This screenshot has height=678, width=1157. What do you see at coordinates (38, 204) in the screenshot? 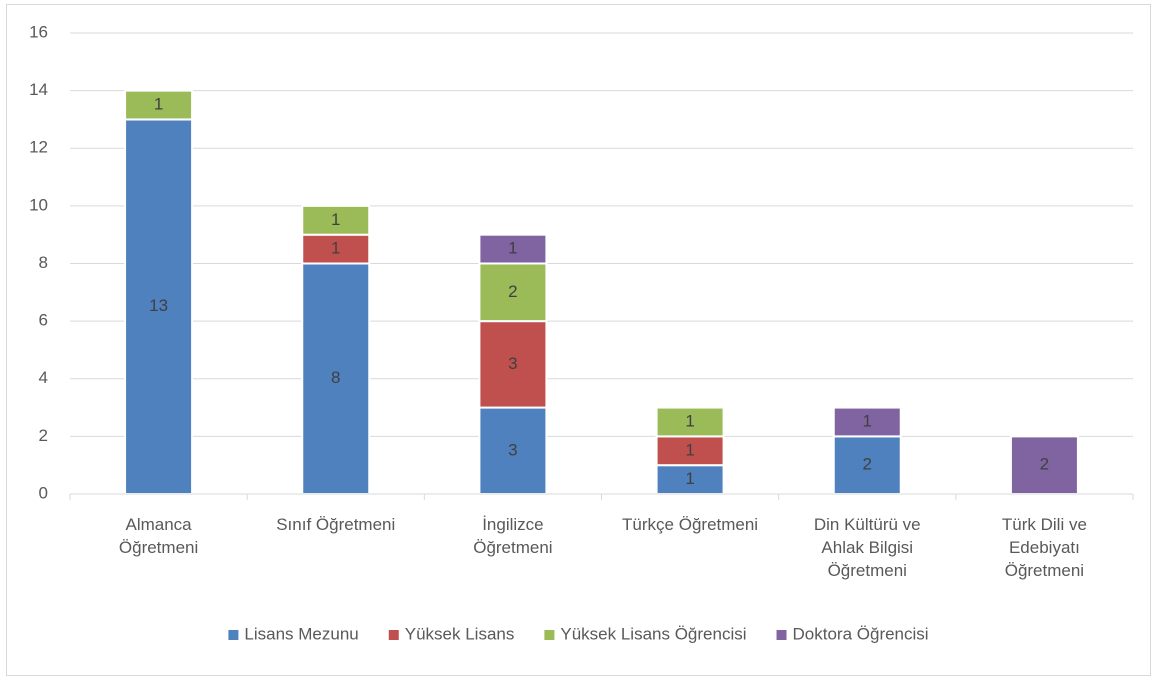
I see `y-tick-label: 10` at bounding box center [38, 204].